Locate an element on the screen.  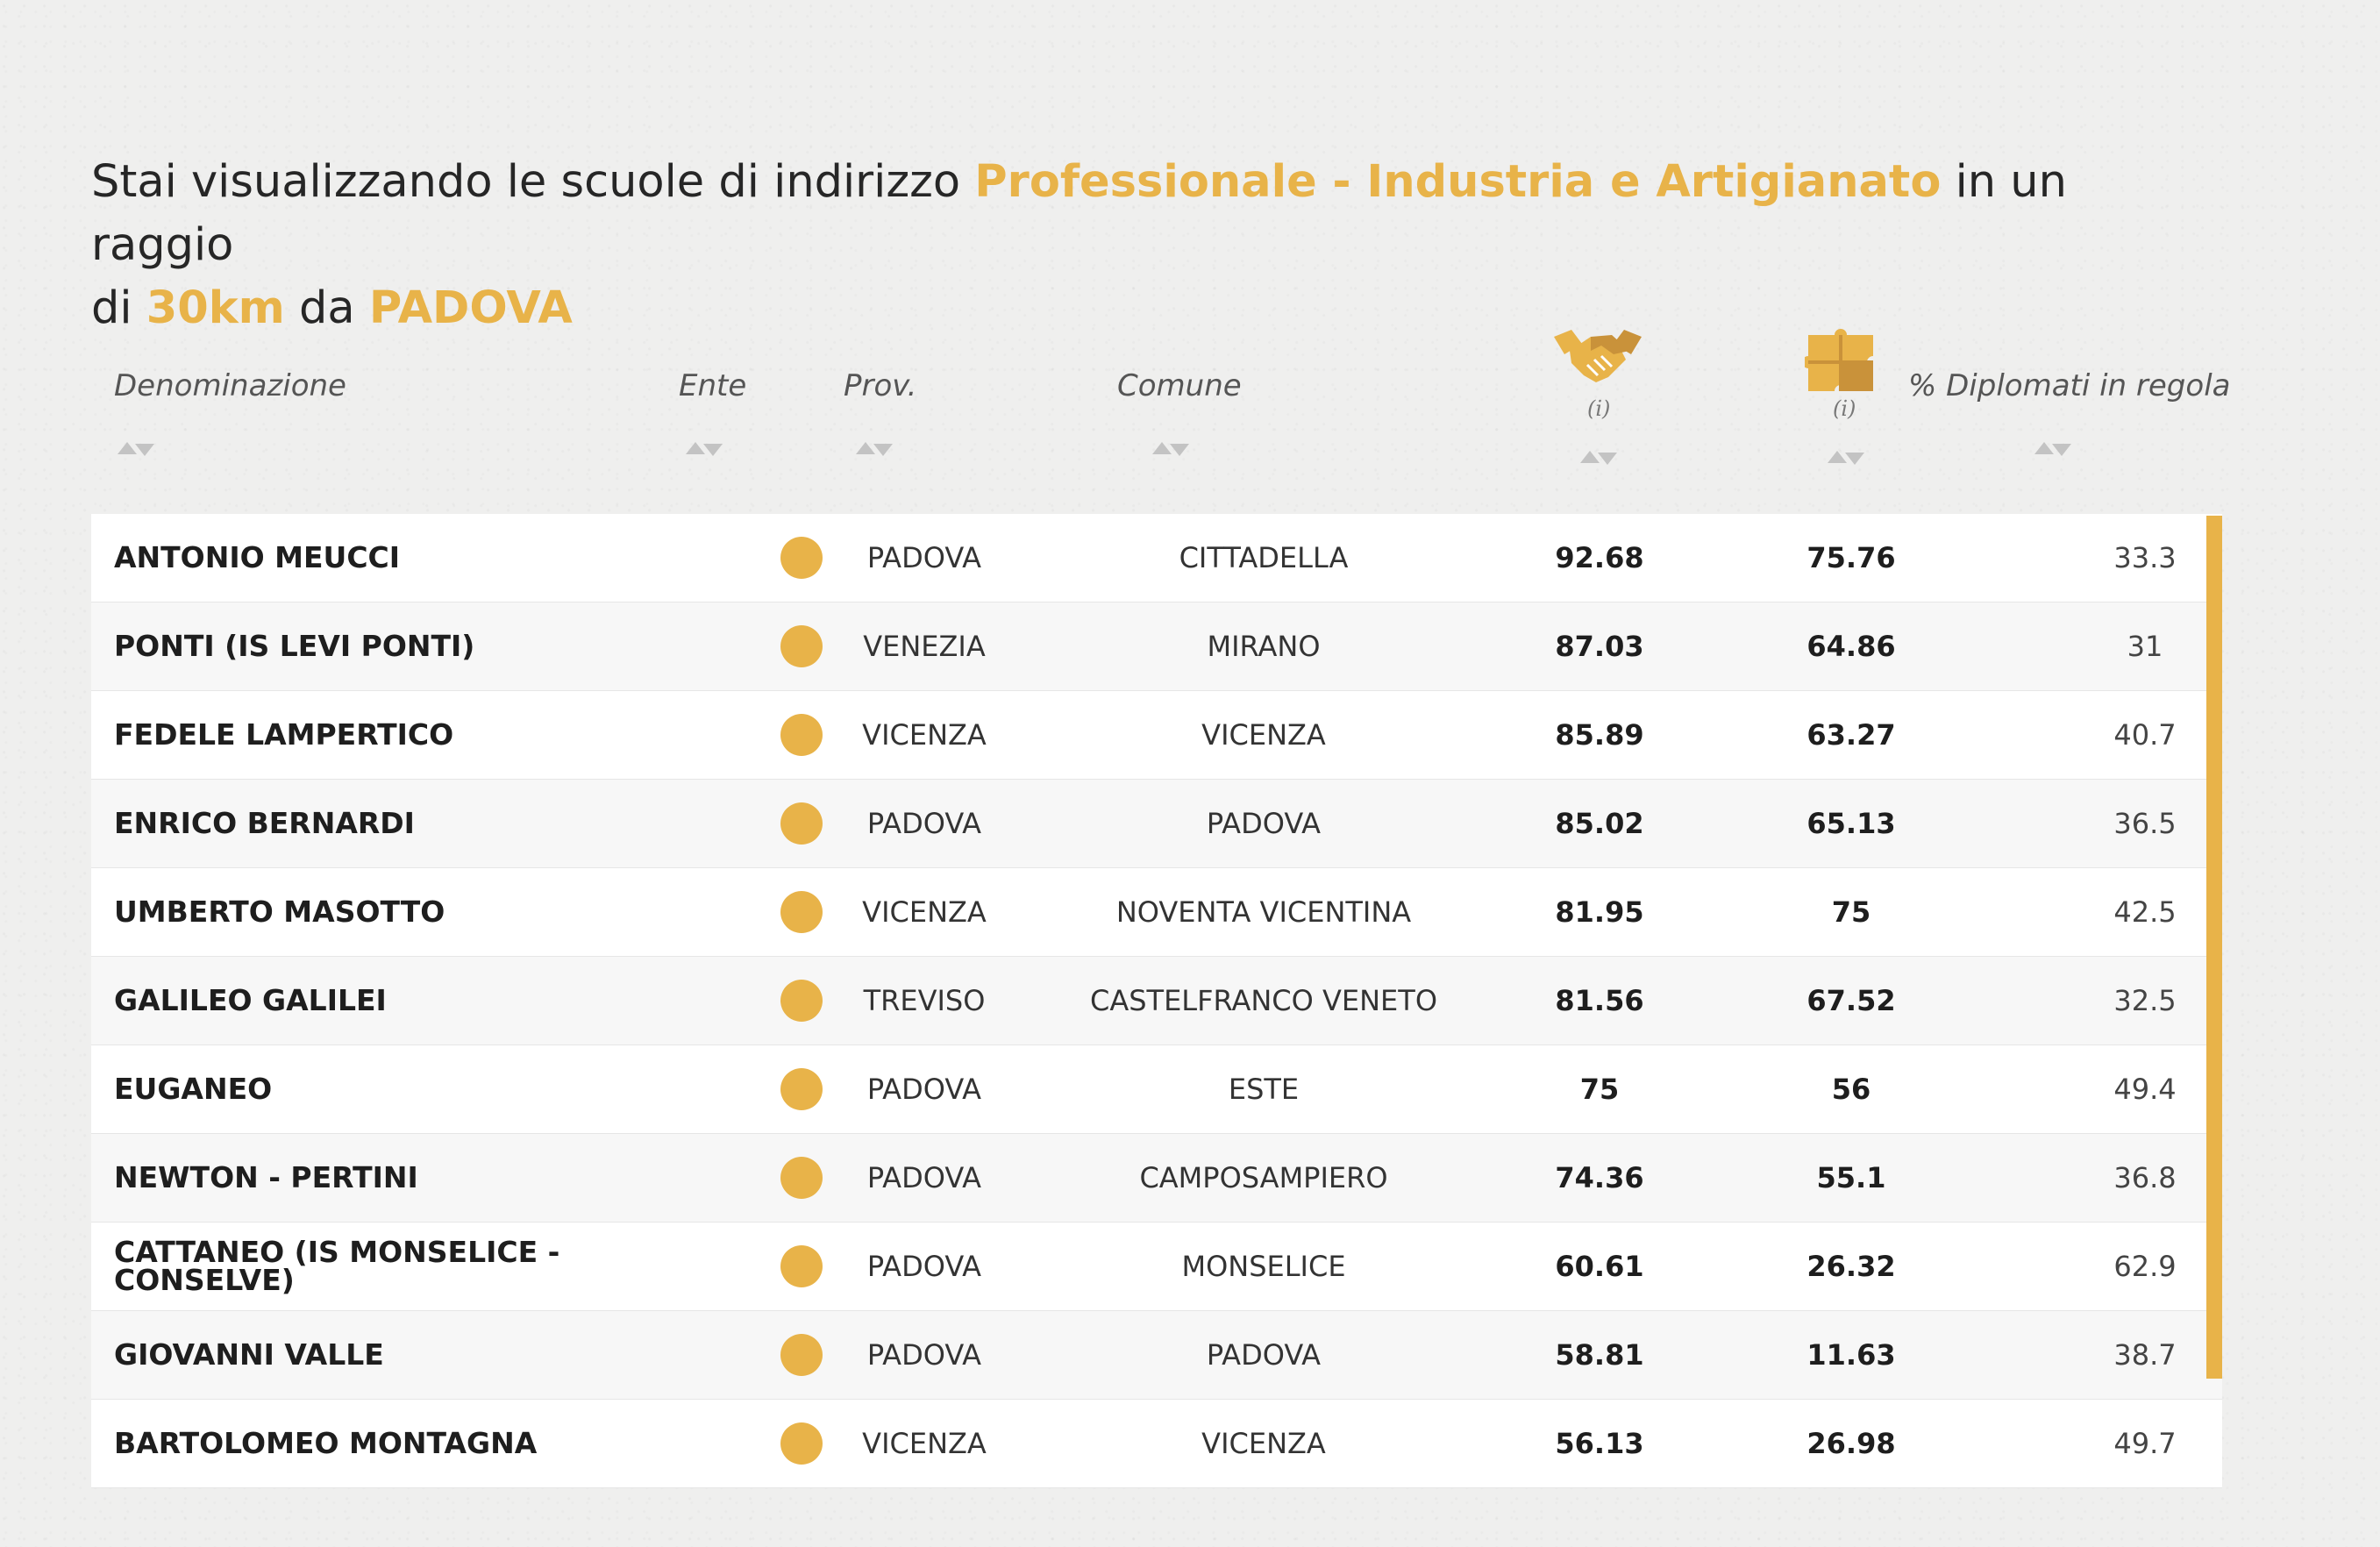
school-name: GALILEO GALILEI is located at coordinates (250, 1000).